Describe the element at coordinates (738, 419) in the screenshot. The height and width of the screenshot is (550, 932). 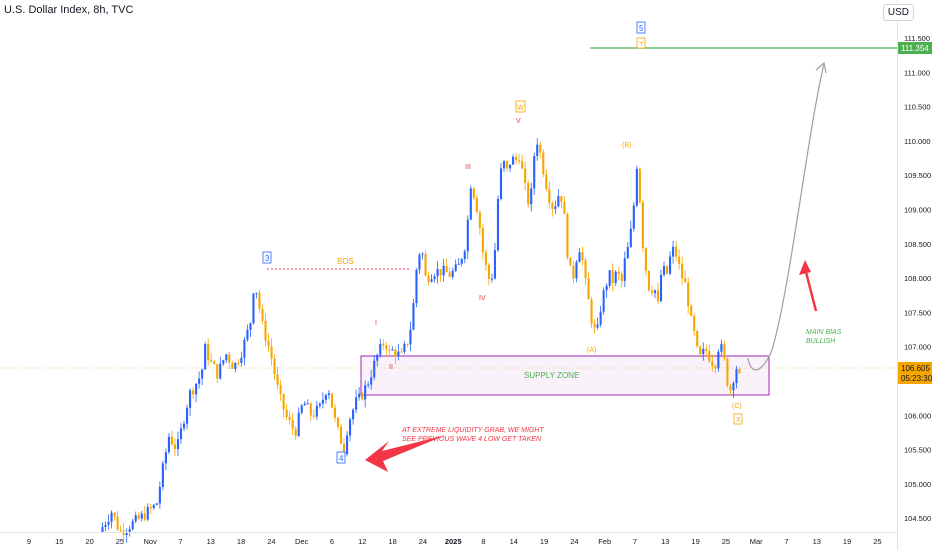
I see `wave-x-marker: X` at that location.